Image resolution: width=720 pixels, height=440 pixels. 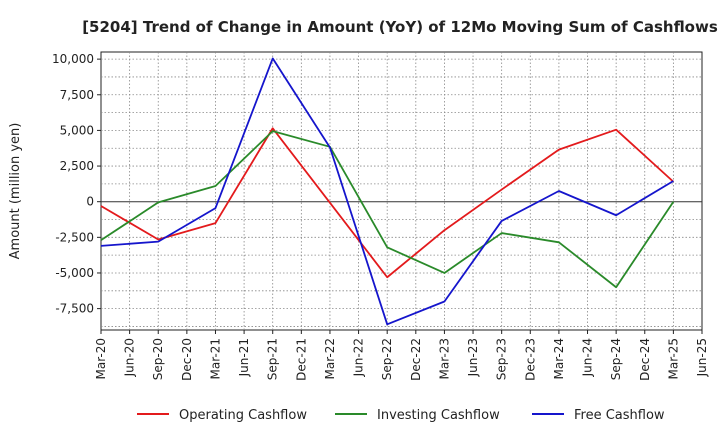 I want to click on x-tick-label: Jun-22, so click(x=359, y=357).